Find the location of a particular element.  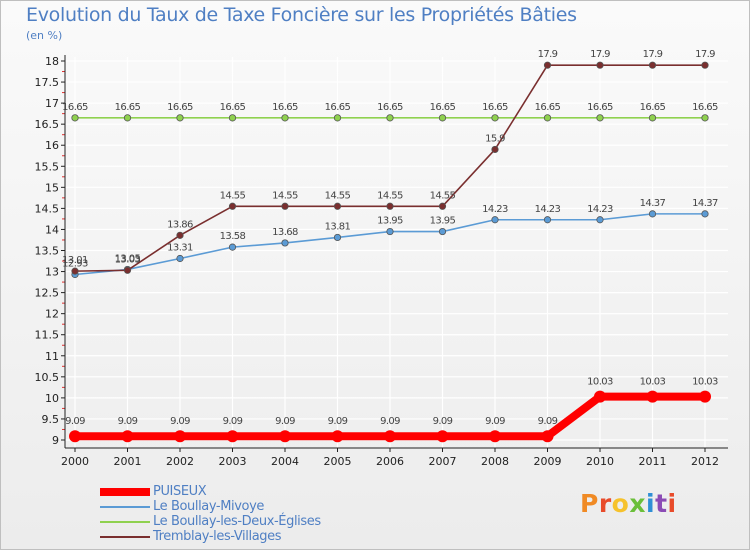

legend-label: Le Boullay-Mivoye is located at coordinates (208, 506).